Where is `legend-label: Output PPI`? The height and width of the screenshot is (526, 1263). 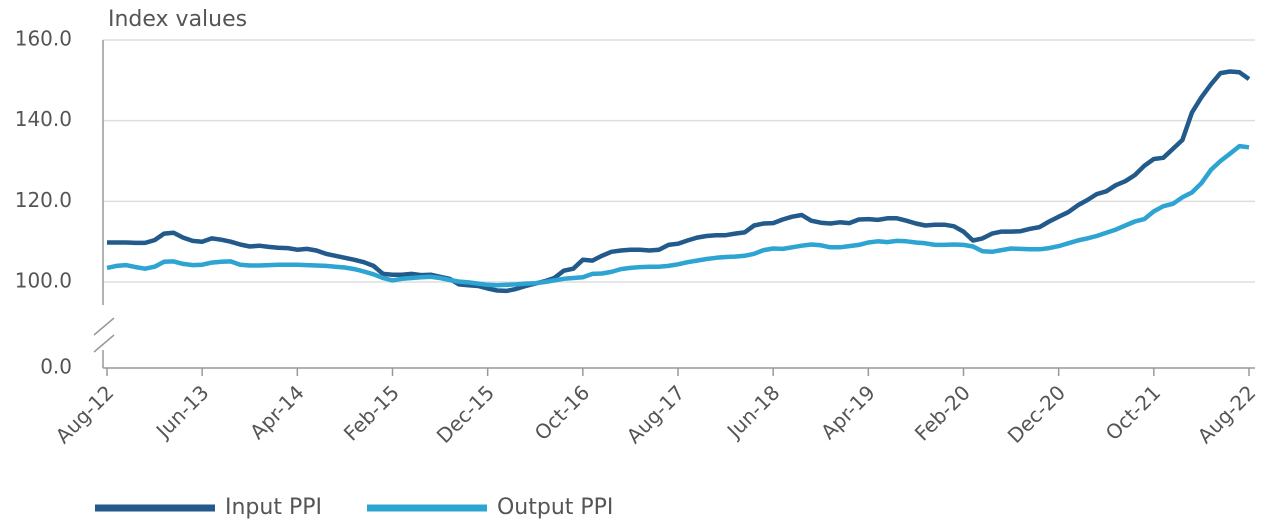 legend-label: Output PPI is located at coordinates (555, 507).